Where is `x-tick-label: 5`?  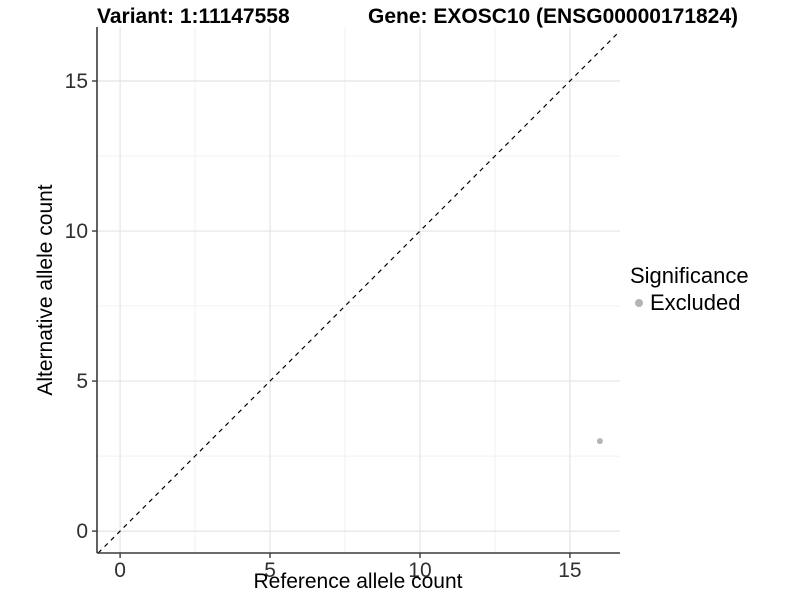
x-tick-label: 5 is located at coordinates (270, 570).